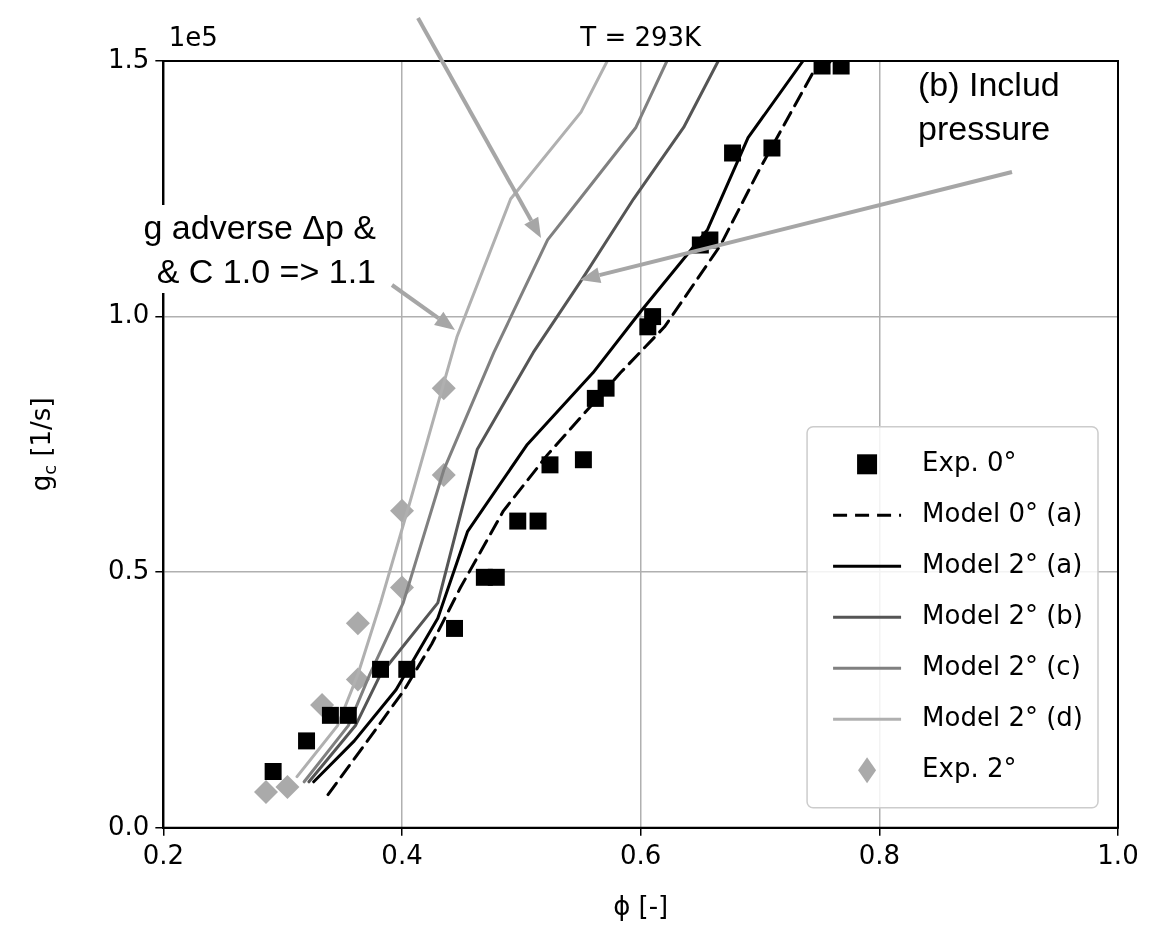  Describe the element at coordinates (43, 444) in the screenshot. I see `y-axis-title: gc [1/s]` at that location.